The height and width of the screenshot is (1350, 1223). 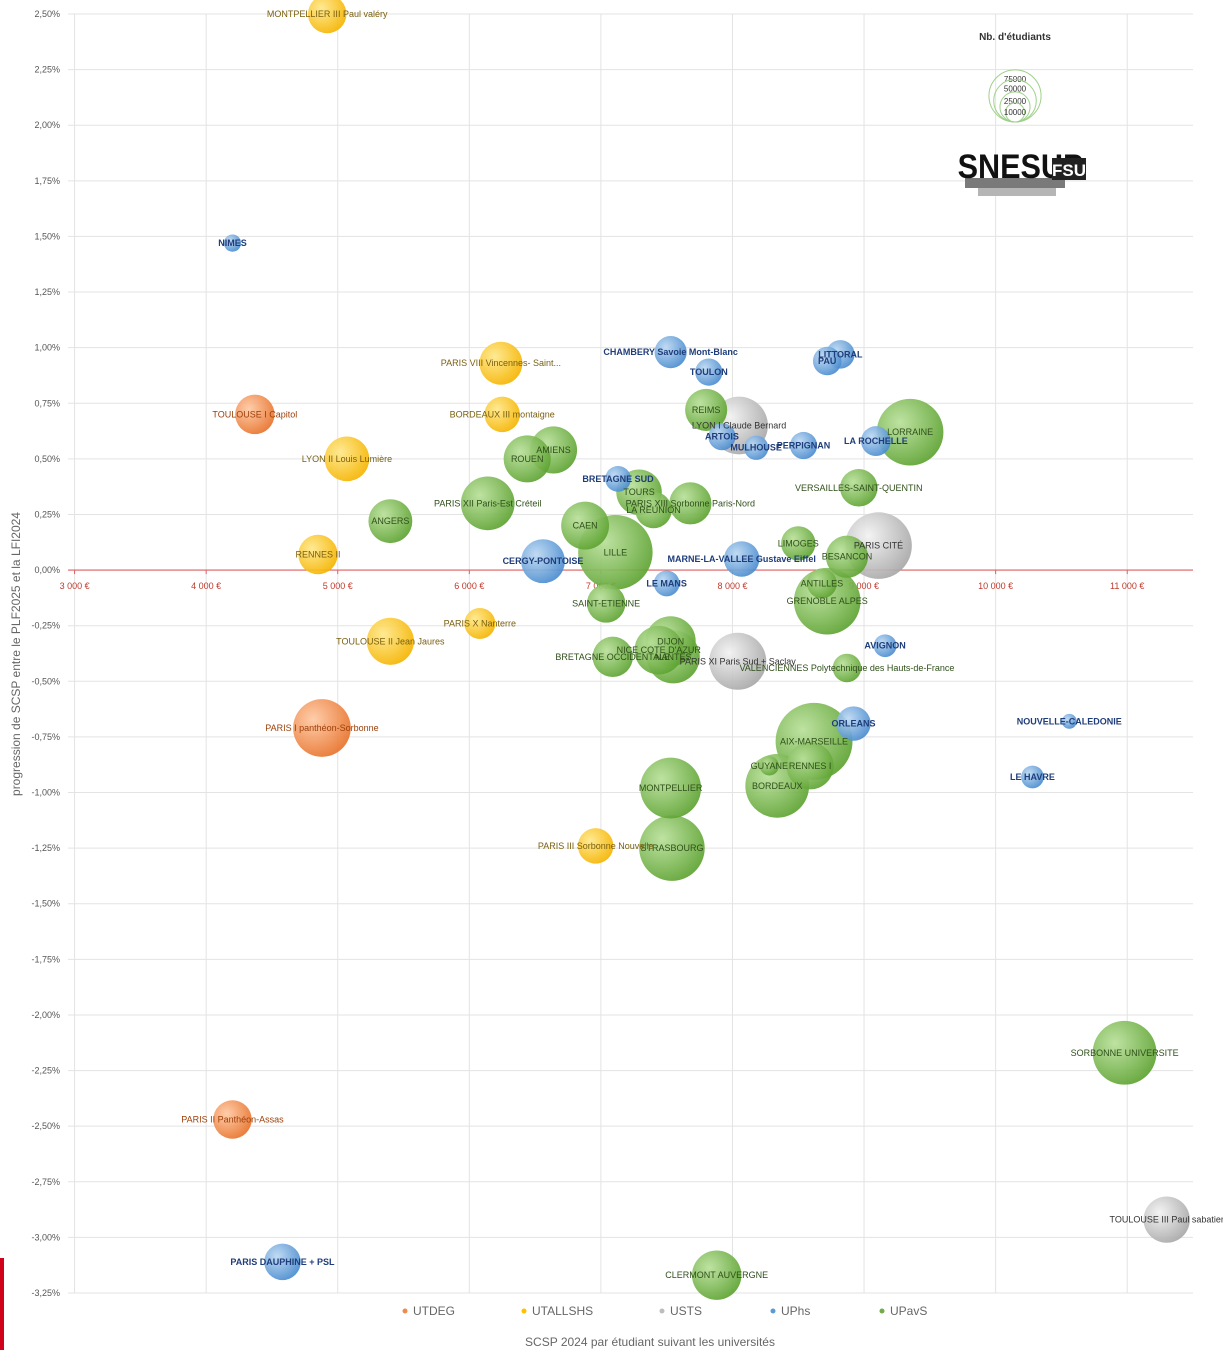 What do you see at coordinates (47, 348) in the screenshot?
I see `y-tick-label: 1,00%` at bounding box center [47, 348].